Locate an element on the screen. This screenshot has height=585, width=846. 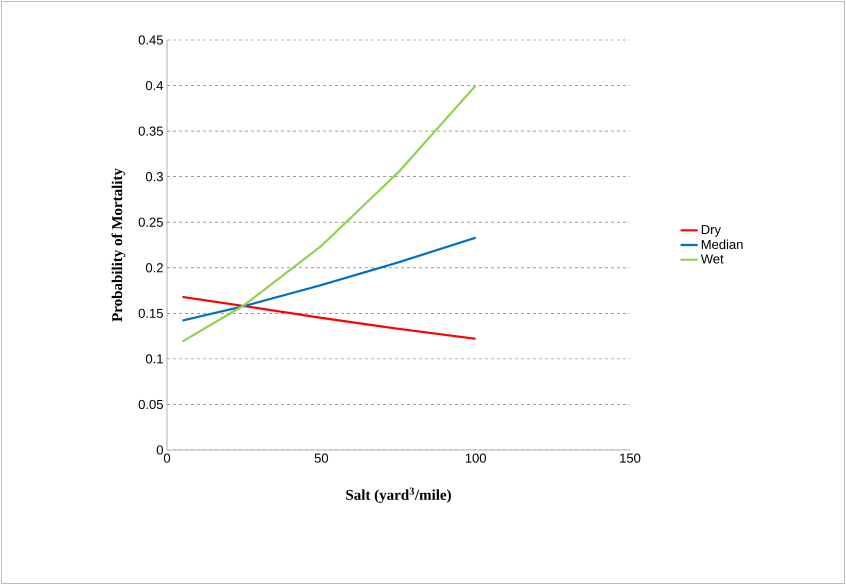
y-tick-label: 0.4 is located at coordinates (155, 85).